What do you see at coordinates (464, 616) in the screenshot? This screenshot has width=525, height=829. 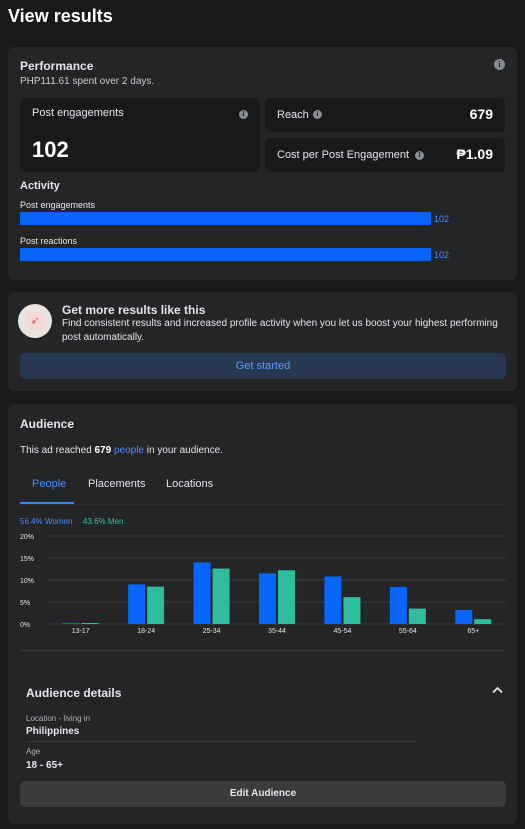 I see `bar-women-65+` at bounding box center [464, 616].